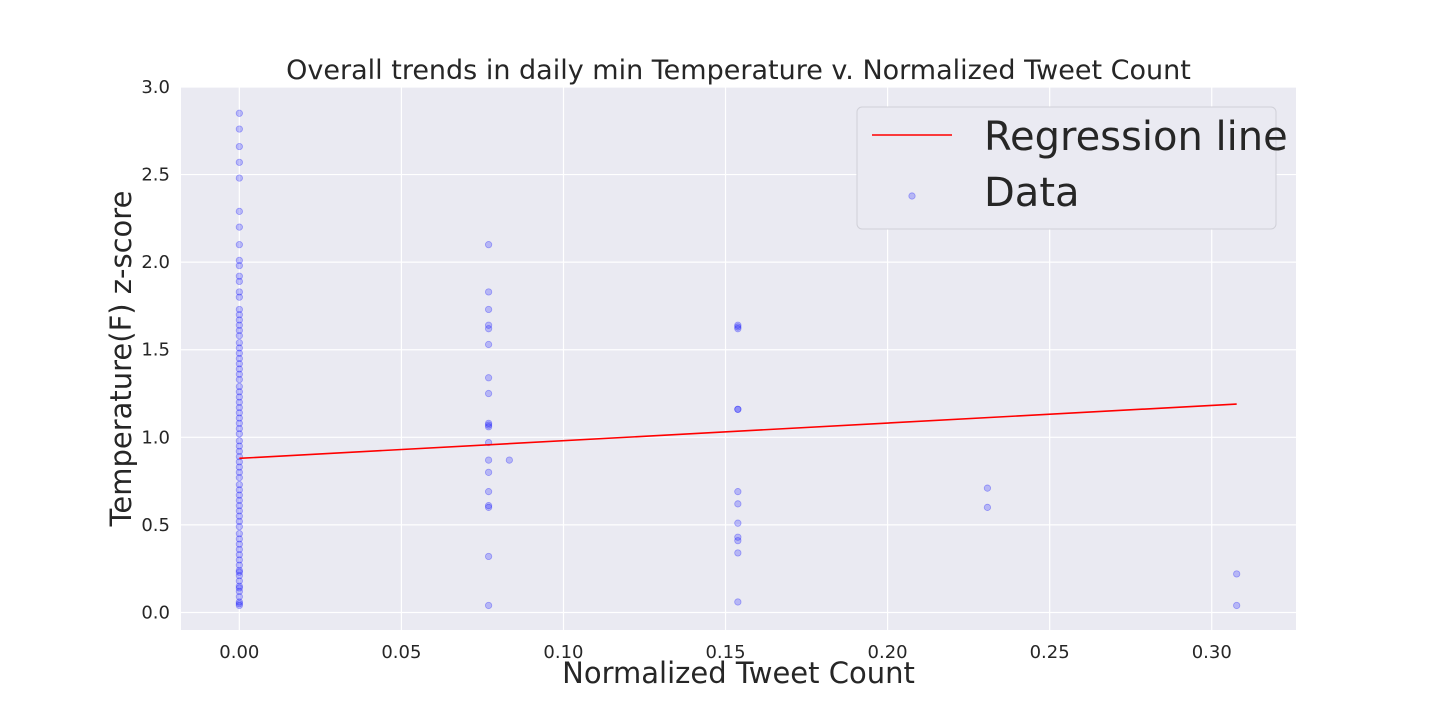 This screenshot has height=720, width=1440. I want to click on x-tick-label: 0.10, so click(563, 652).